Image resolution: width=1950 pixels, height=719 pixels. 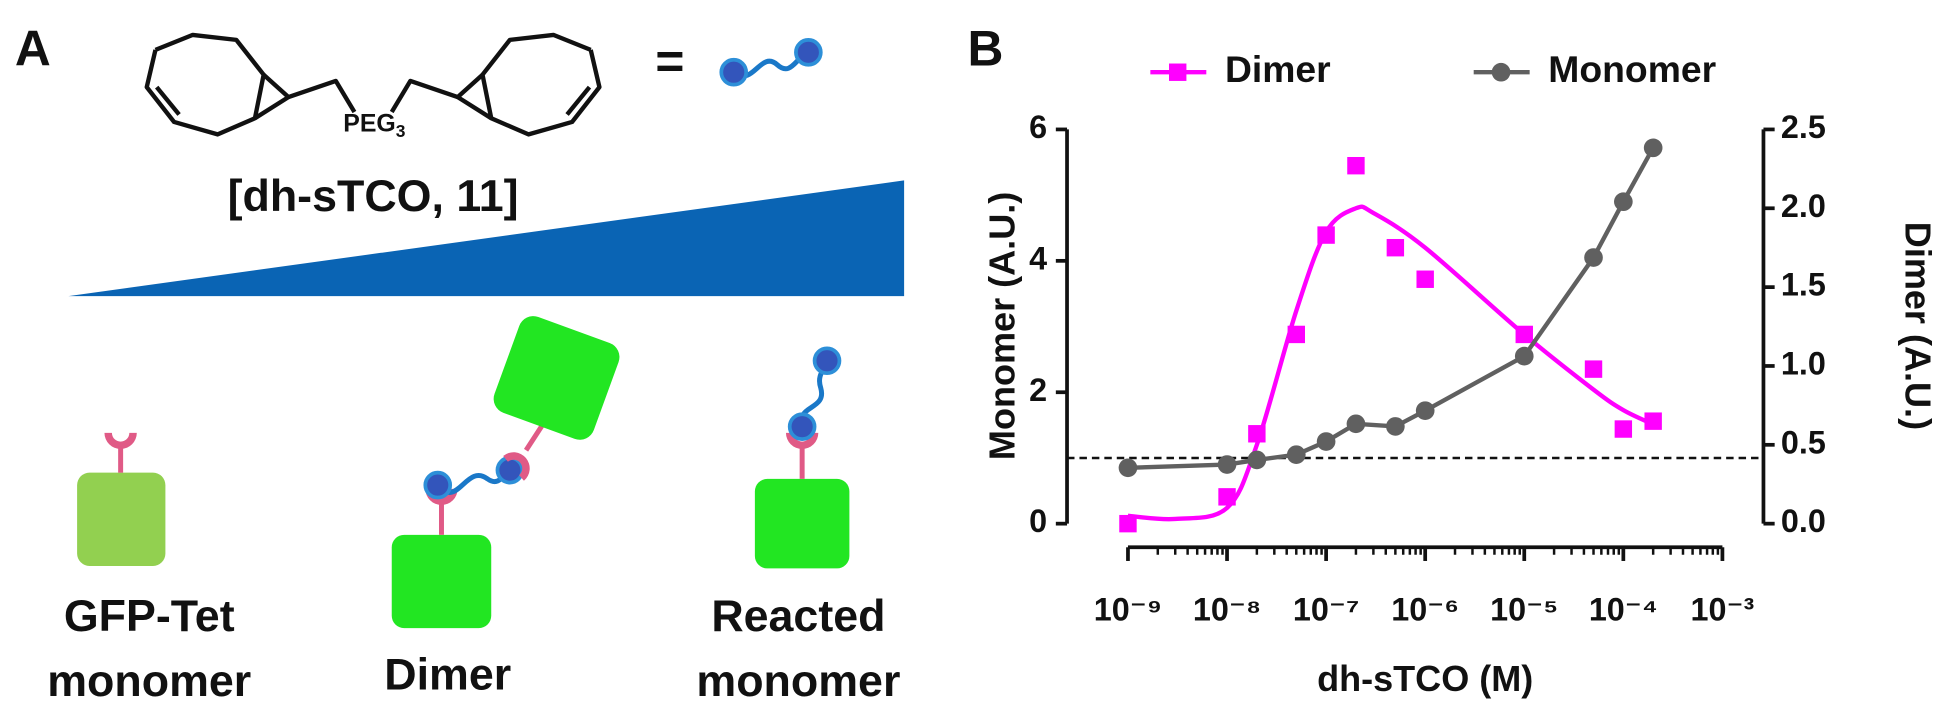 What do you see at coordinates (33, 48) in the screenshot?
I see `panel-label: A` at bounding box center [33, 48].